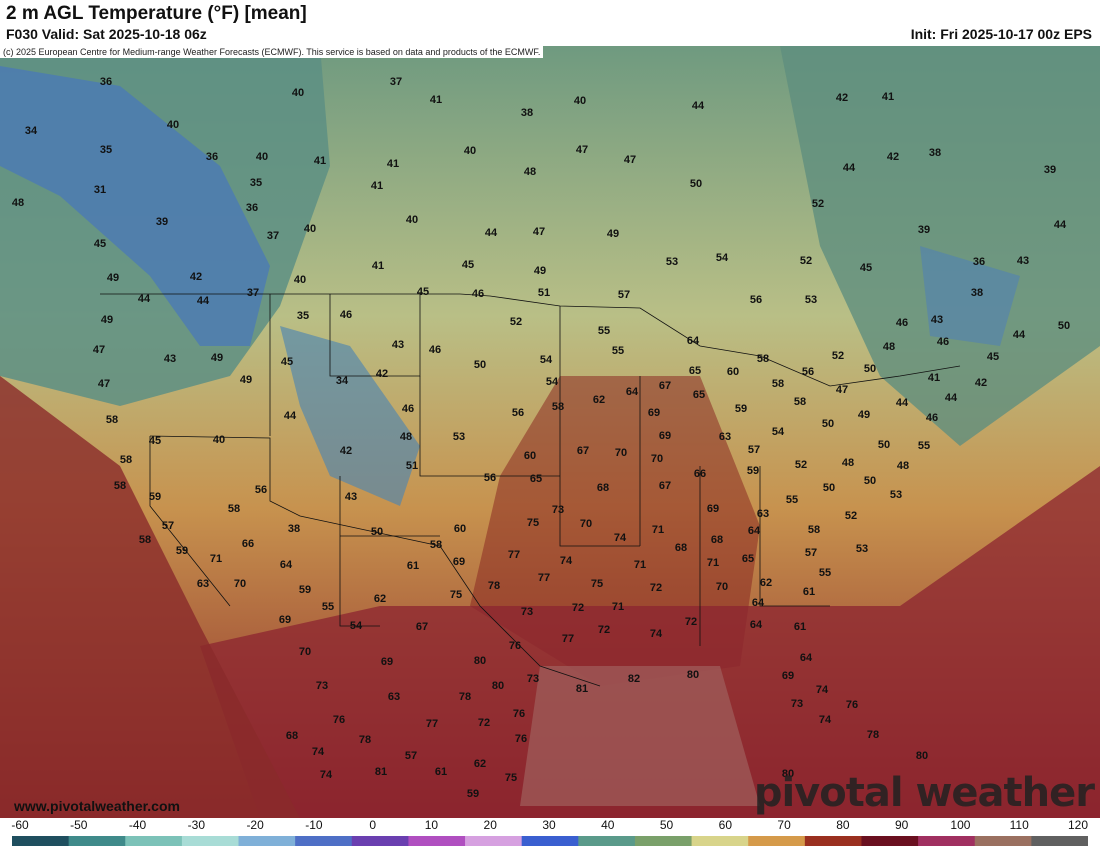 The image size is (1100, 850). Describe the element at coordinates (624, 295) in the screenshot. I see `temperature-value: 57` at that location.